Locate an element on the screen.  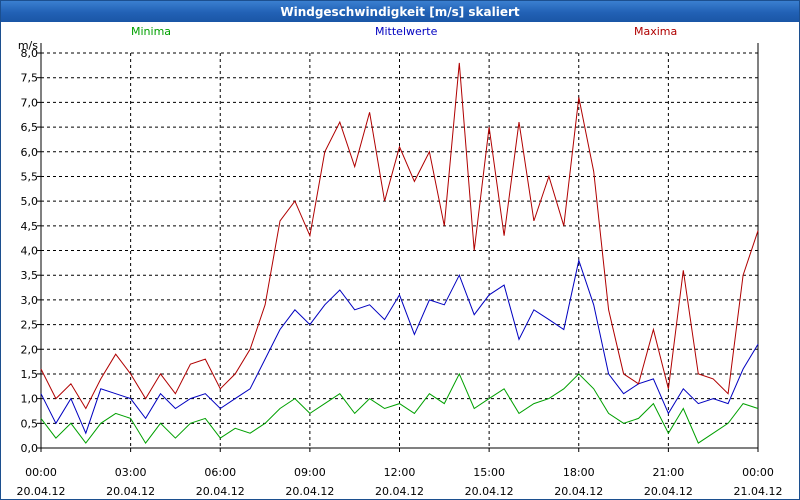
legend-mittelwerte: Mittelwerte is located at coordinates (406, 31).